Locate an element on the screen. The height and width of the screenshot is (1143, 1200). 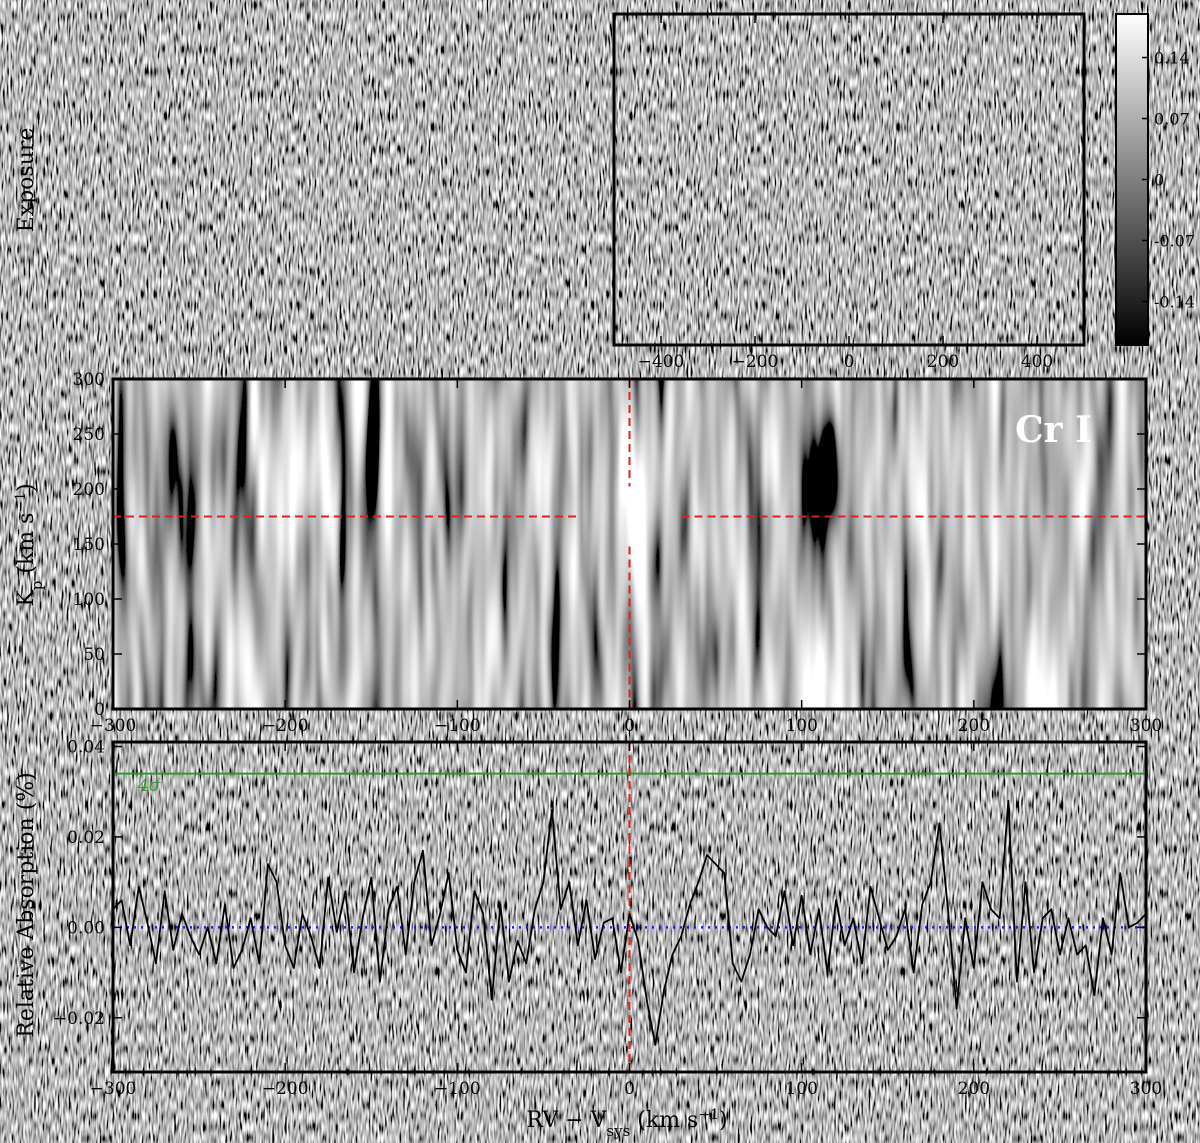
y-tick-label: 100 is located at coordinates (89, 600).